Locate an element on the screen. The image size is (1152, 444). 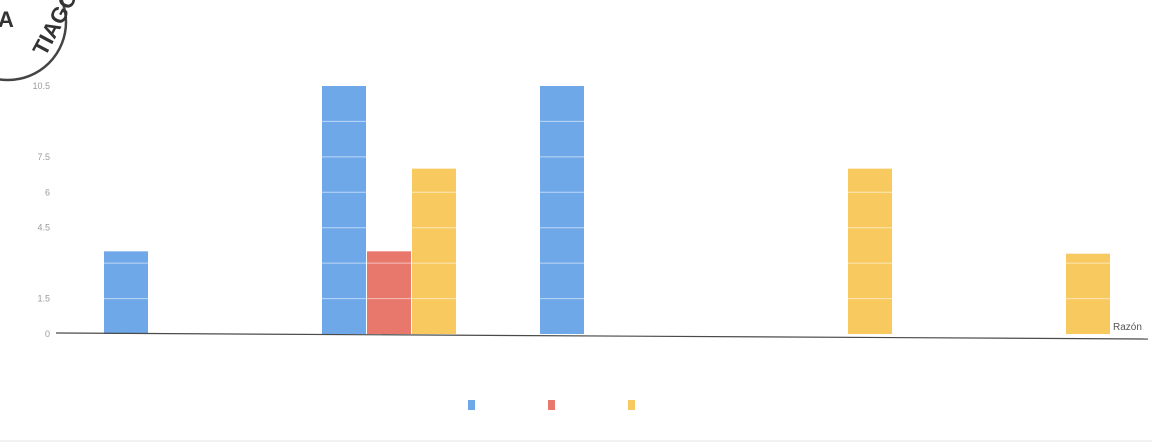
y-axis-ticks: 0 1.5 4.5 6 7.5 10.5 is located at coordinates (41, 210).